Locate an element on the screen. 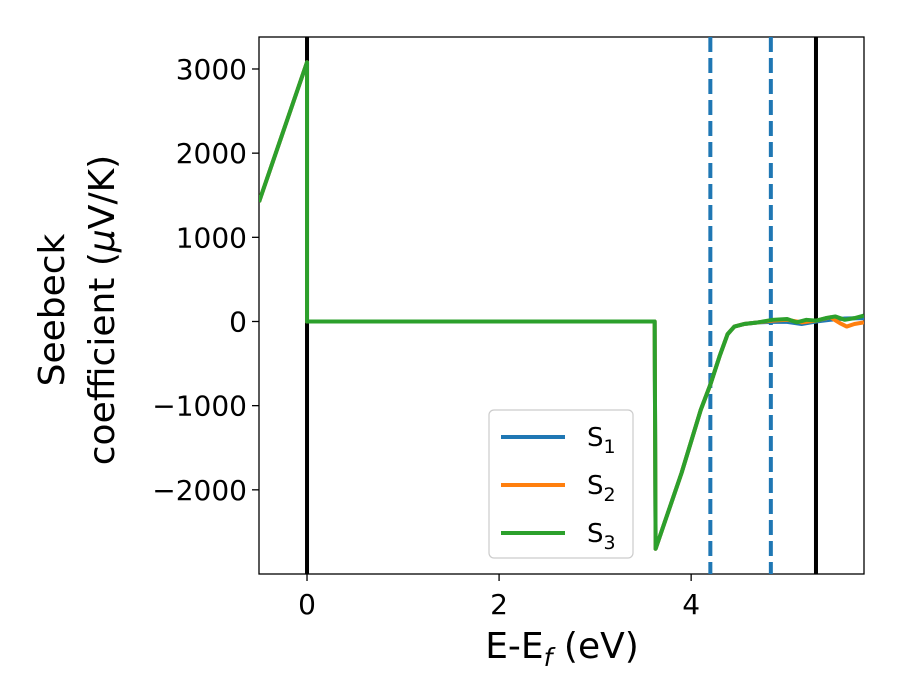 The height and width of the screenshot is (700, 900). y-tick-label: 0 is located at coordinates (238, 321).